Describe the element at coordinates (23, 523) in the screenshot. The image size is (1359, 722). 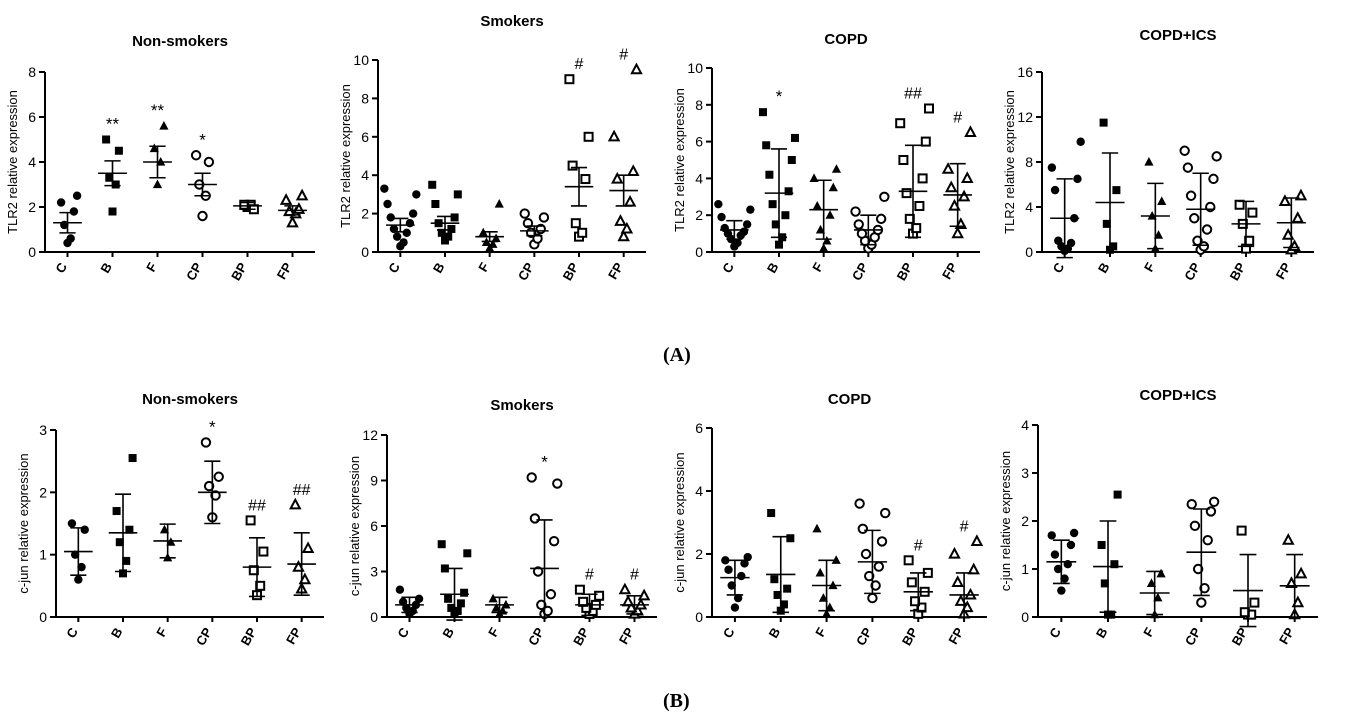
I see `y-axis-label: c-jun relative expression` at that location.